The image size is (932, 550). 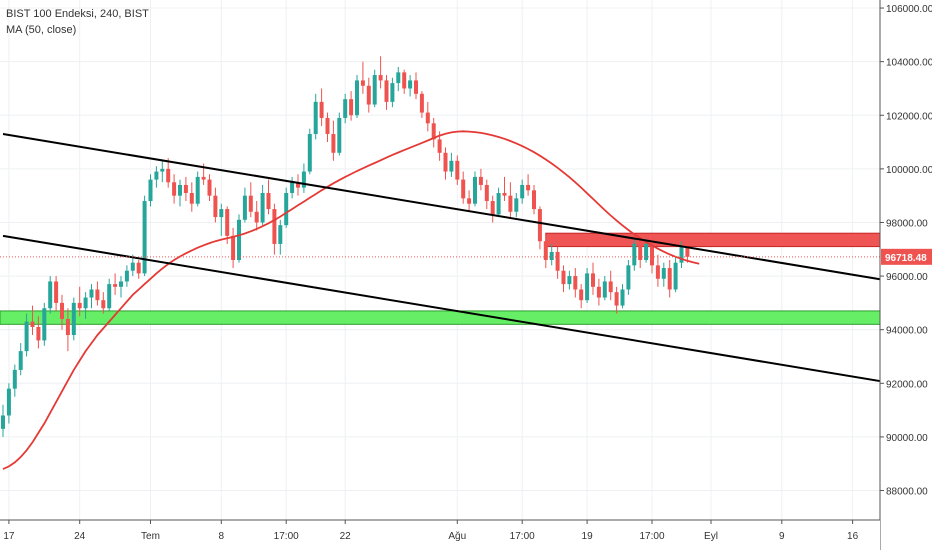 What do you see at coordinates (909, 116) in the screenshot?
I see `price-tick-label: 102000.00` at bounding box center [909, 116].